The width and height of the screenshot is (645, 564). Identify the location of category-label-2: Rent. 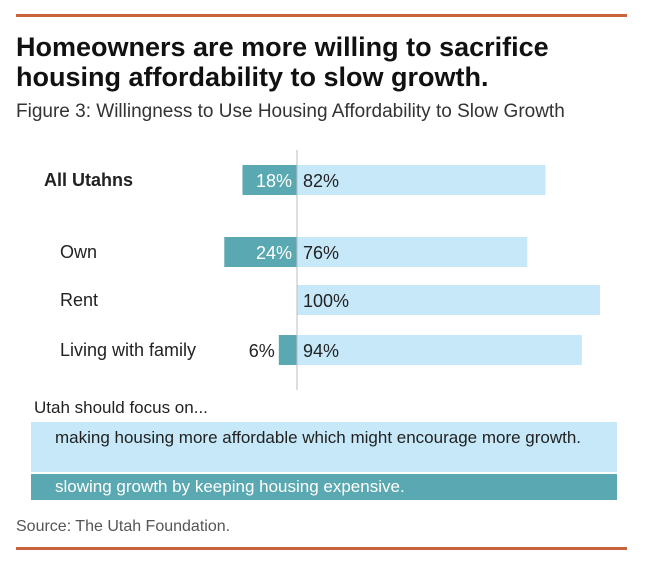
(79, 300).